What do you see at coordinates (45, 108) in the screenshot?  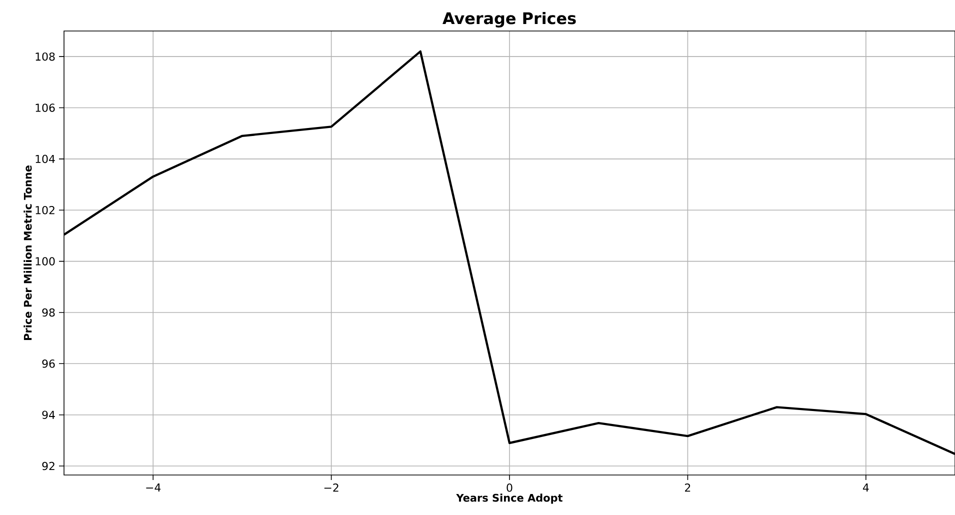 I see `y-tick-label: 106` at bounding box center [45, 108].